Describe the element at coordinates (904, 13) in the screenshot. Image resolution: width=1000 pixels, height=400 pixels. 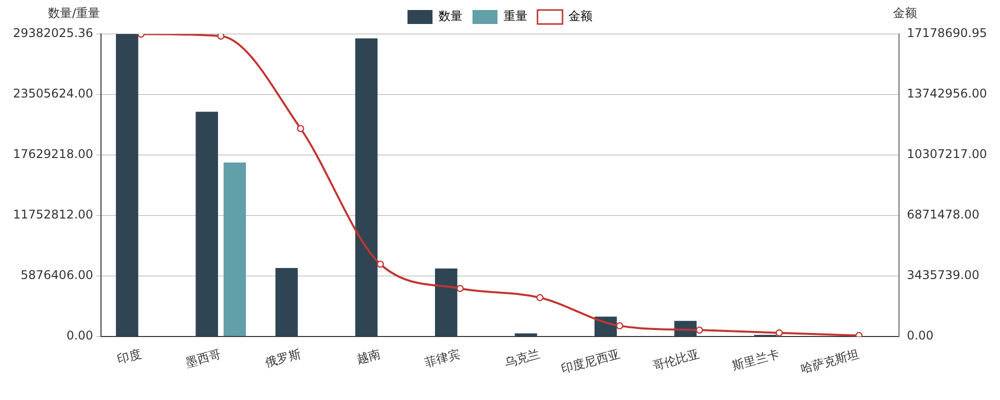
I see `y2-axis-title: 金额` at that location.